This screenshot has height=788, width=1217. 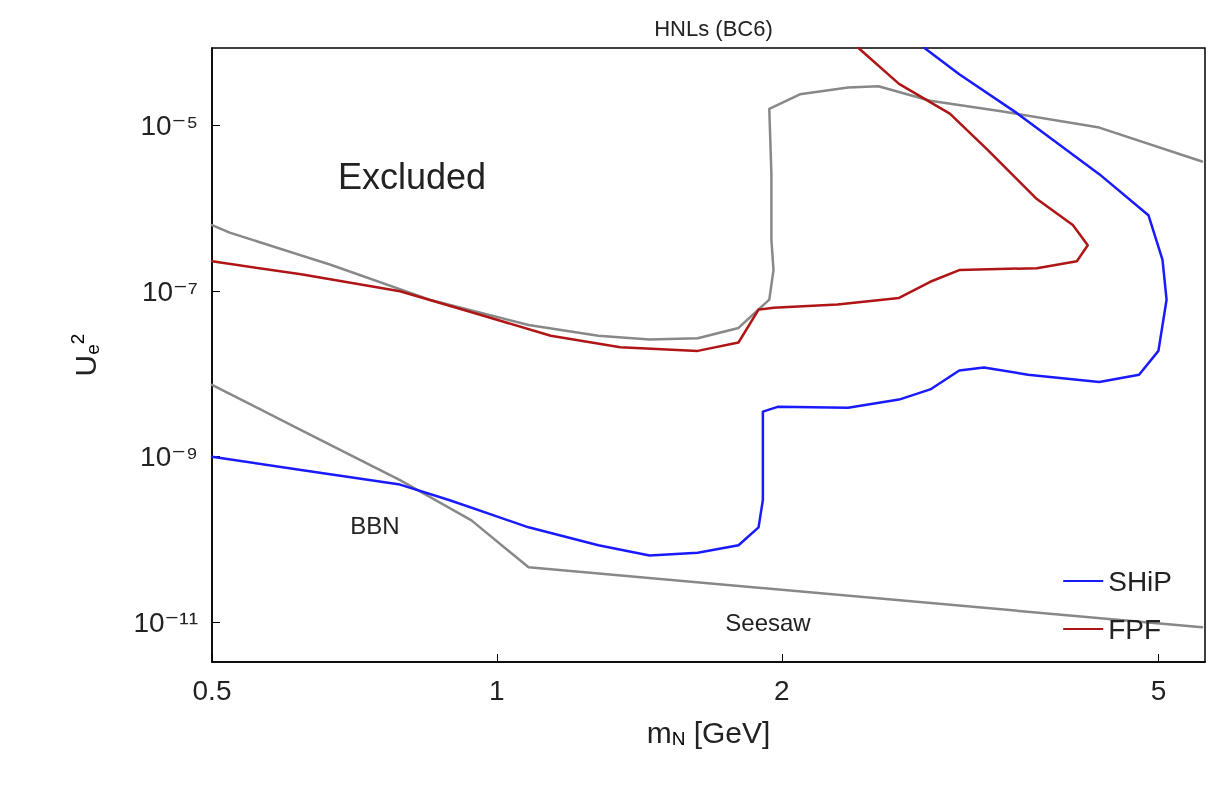 What do you see at coordinates (497, 690) in the screenshot?
I see `x-tick-label: 1` at bounding box center [497, 690].